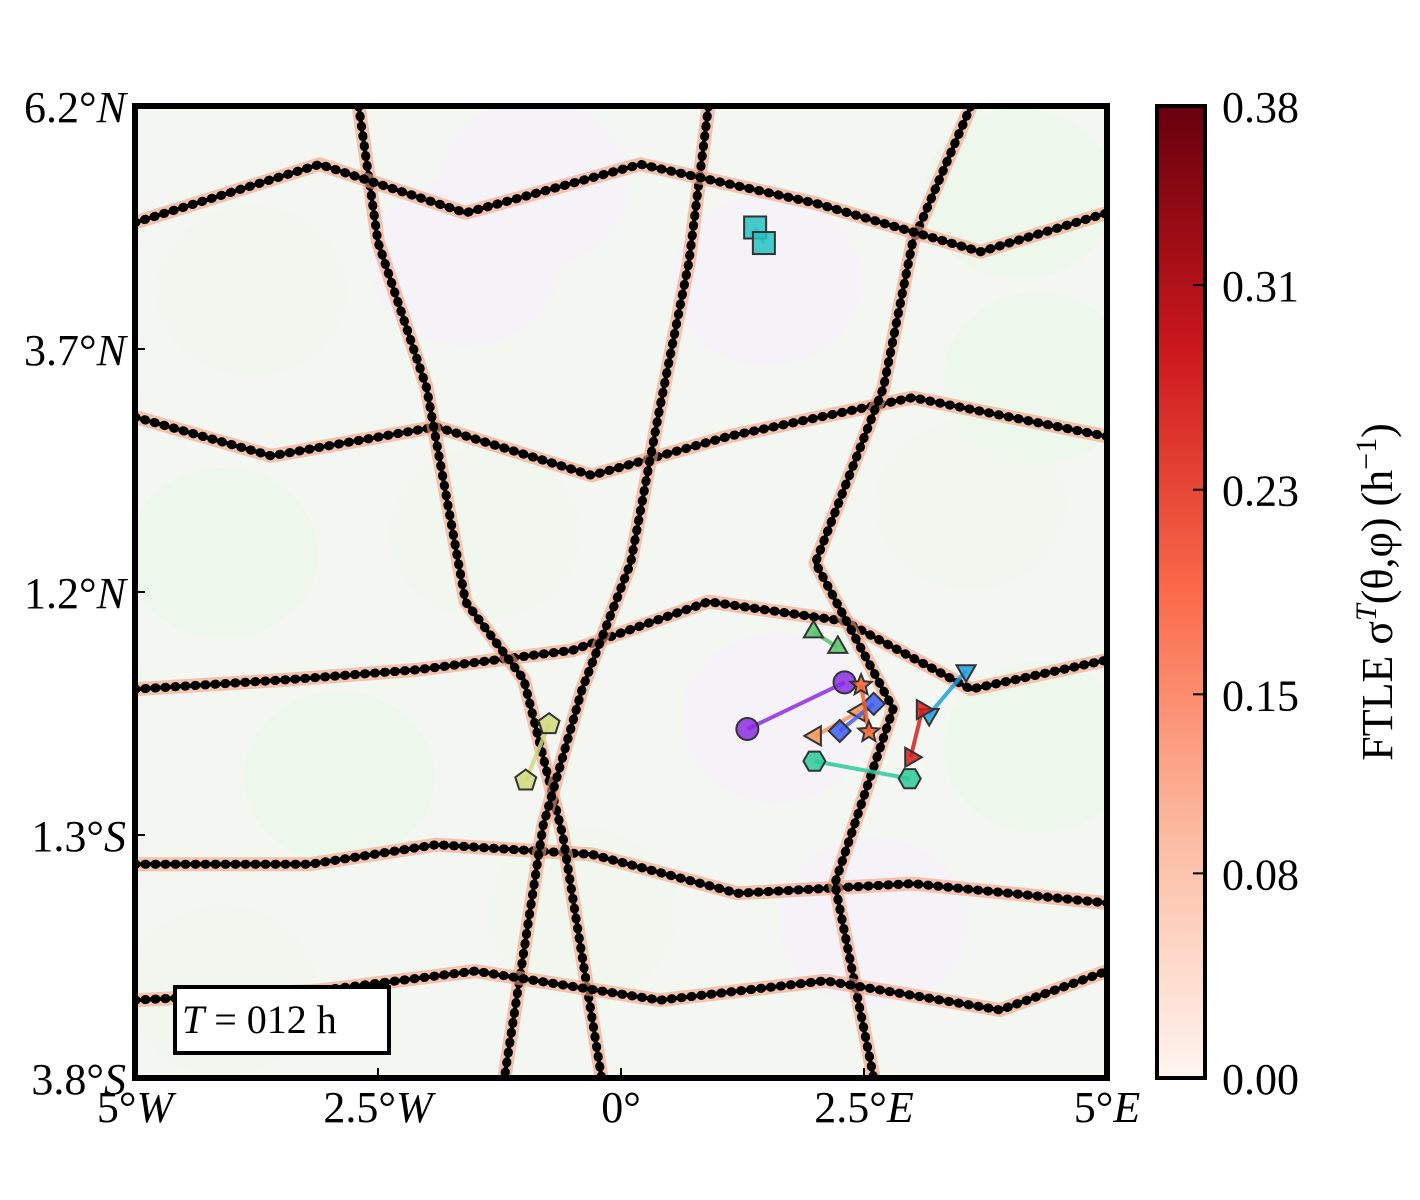 The height and width of the screenshot is (1200, 1420). Describe the element at coordinates (763, 243) in the screenshot. I see `square-marker` at that location.